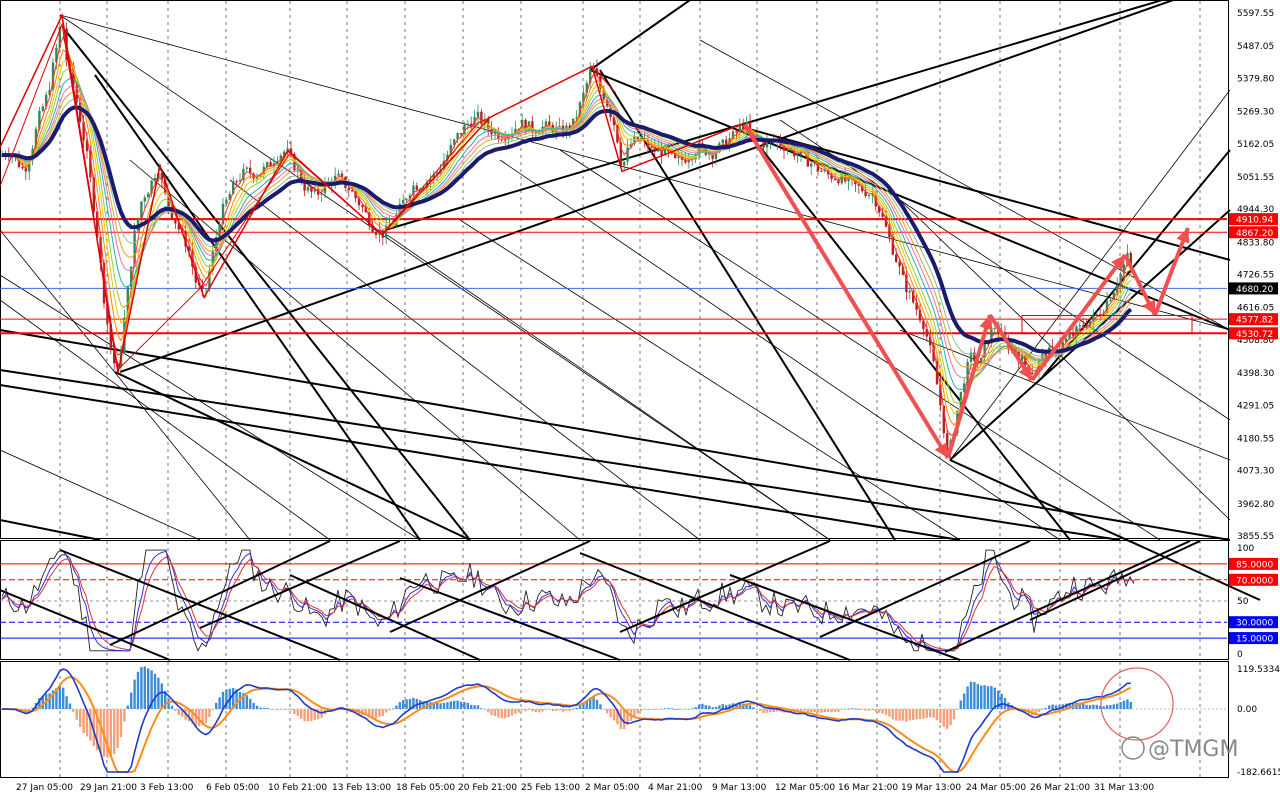 The image size is (1280, 798). I want to click on arrow-head, so click(986, 323).